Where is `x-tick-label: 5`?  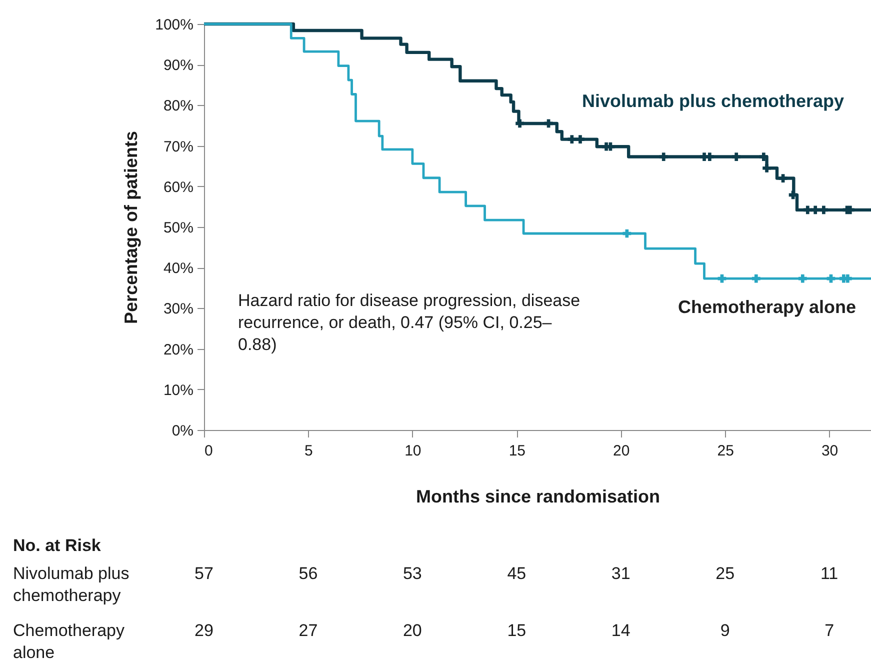
x-tick-label: 5 is located at coordinates (308, 451).